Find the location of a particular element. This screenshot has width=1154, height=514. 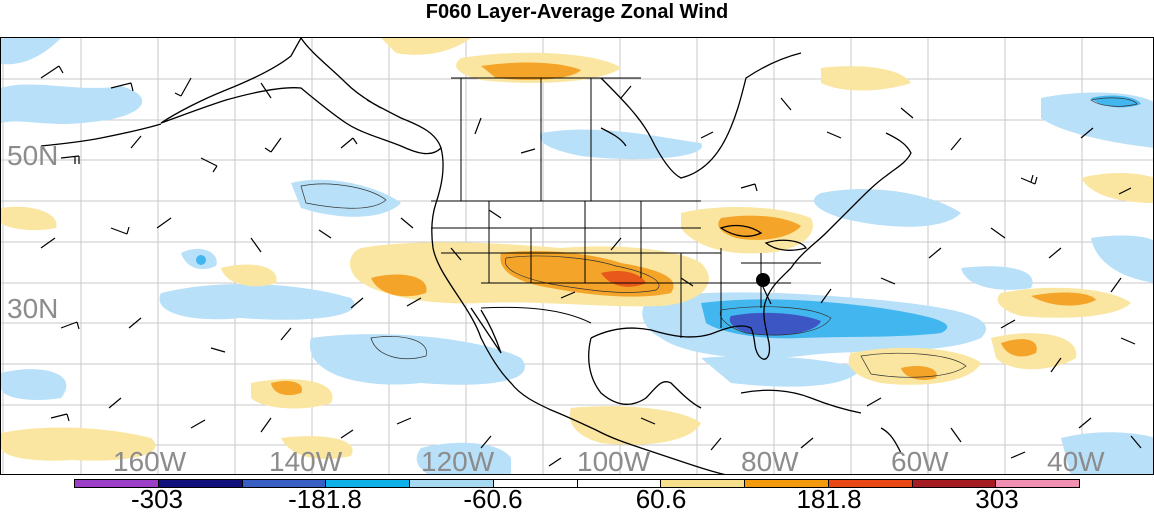

colorbar-label: -303 is located at coordinates (157, 499).